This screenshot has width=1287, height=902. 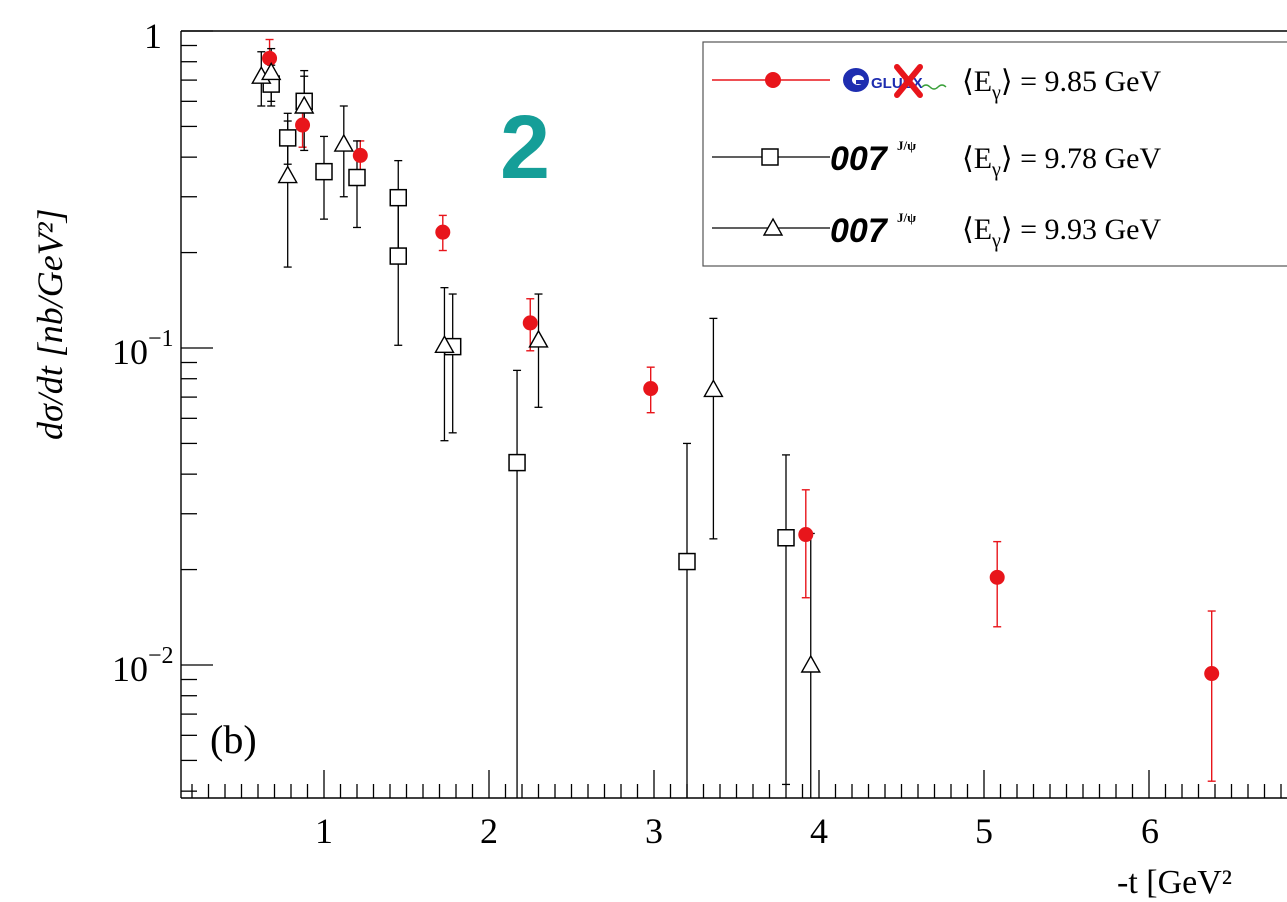 I want to click on svg-text: ⟨Eγ⟩ = 9.93 GeV, so click(x=1061, y=232).